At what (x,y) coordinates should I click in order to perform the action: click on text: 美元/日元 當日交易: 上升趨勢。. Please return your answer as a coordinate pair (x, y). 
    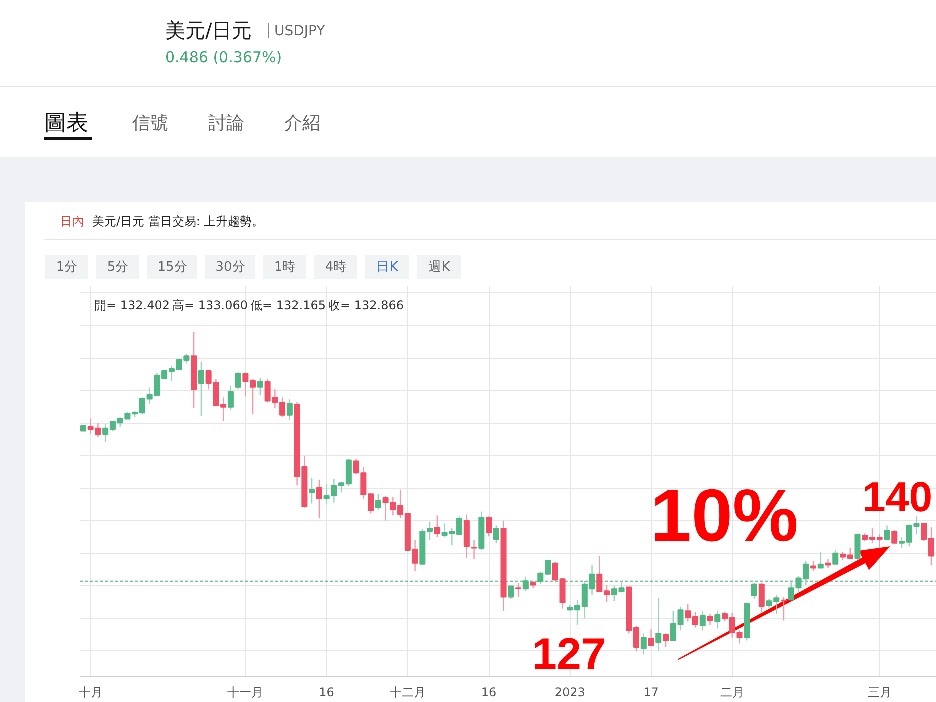
    Looking at the image, I should click on (178, 221).